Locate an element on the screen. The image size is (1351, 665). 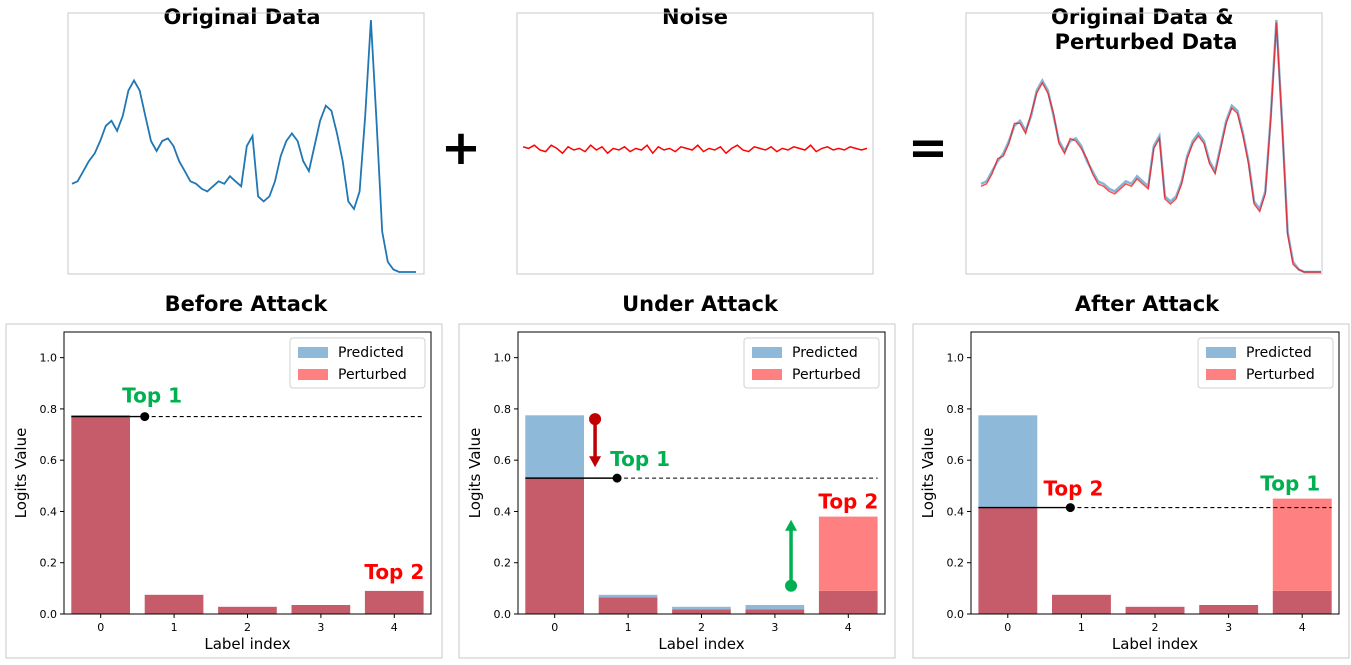
combined-title-line-1: Original Data & is located at coordinates (1142, 17).